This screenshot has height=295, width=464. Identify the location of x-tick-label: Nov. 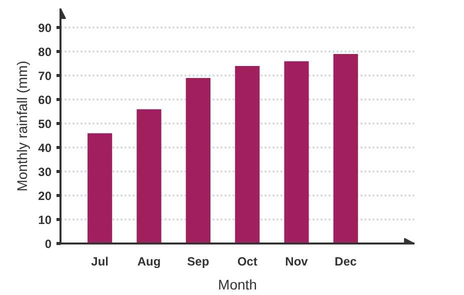
(296, 261).